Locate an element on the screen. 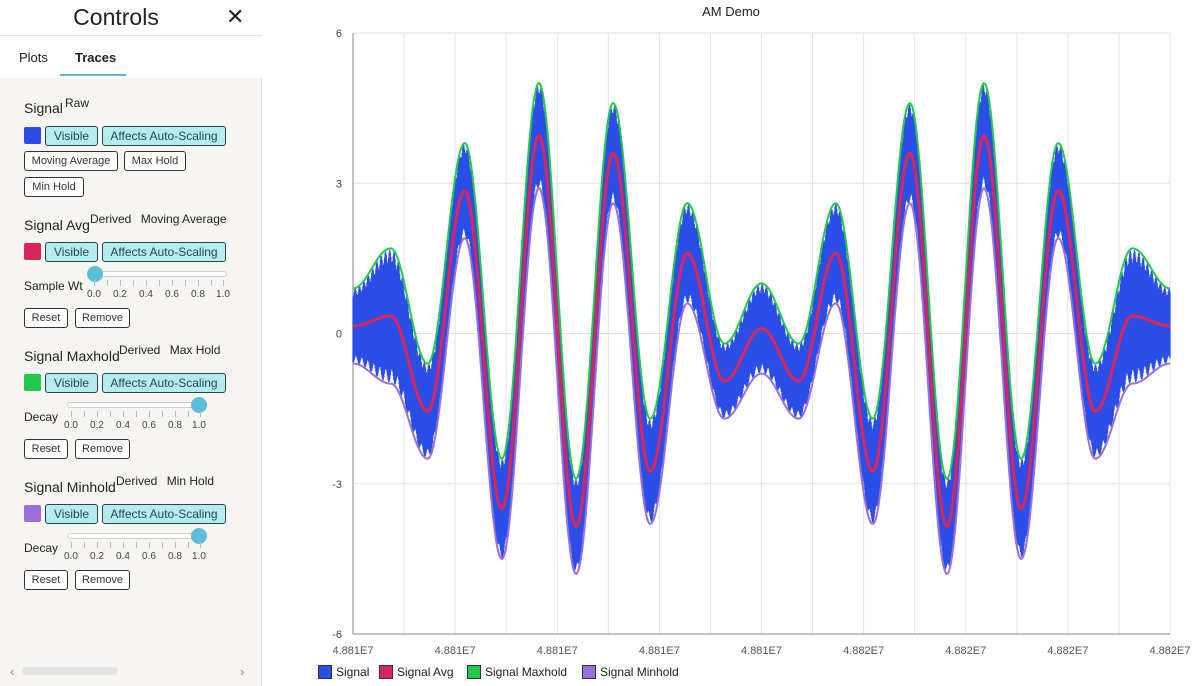  chevron-left-icon: ‹ is located at coordinates (12, 671).